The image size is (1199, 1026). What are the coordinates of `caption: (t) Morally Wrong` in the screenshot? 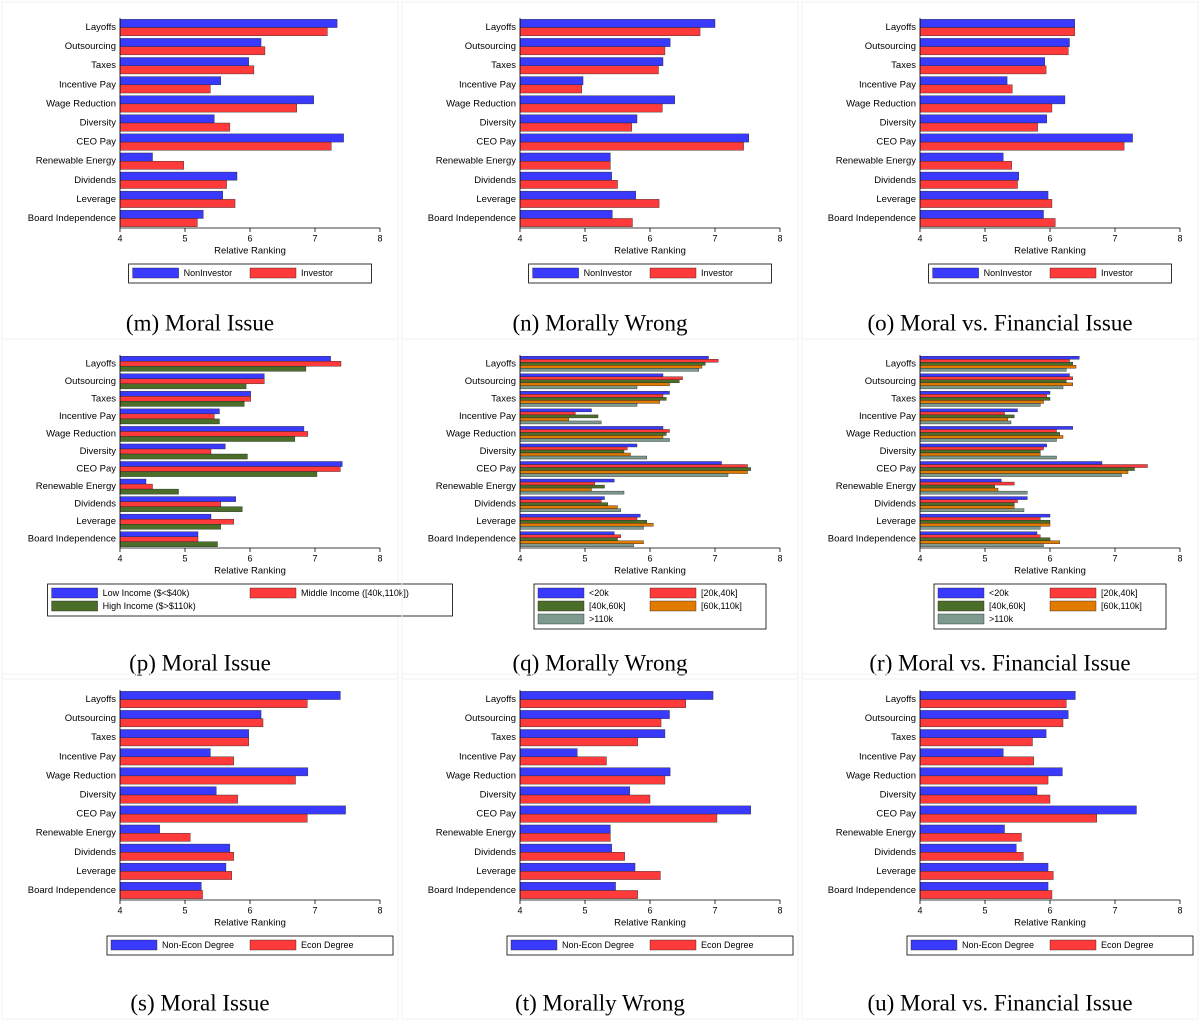 It's located at (600, 1002).